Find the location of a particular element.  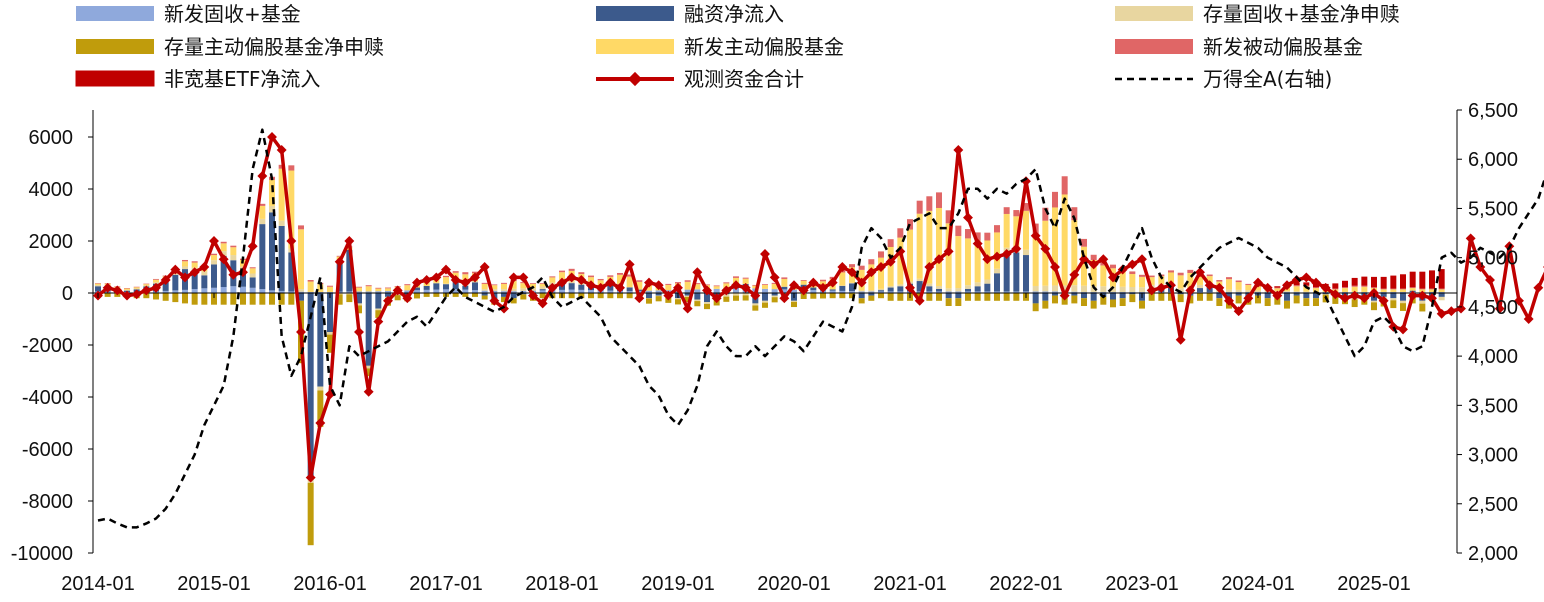

y2-tick-label: 4,000 is located at coordinates (1493, 357).